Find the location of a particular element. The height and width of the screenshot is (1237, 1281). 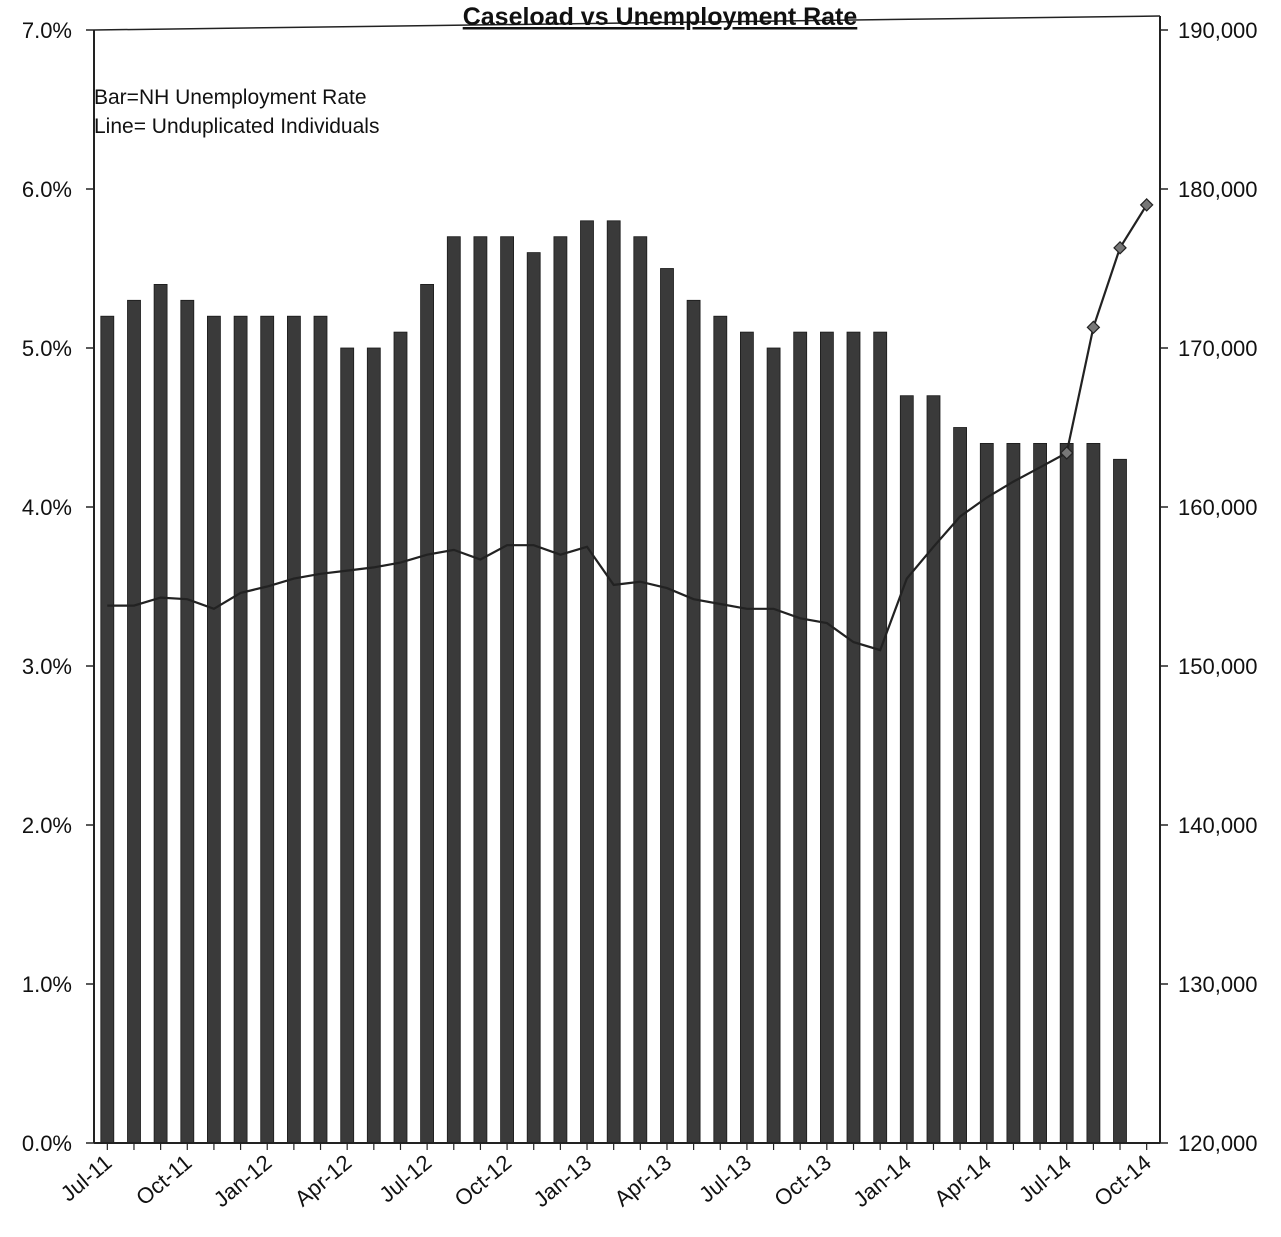

x-tick-label: Jul-11 is located at coordinates (86, 1178).